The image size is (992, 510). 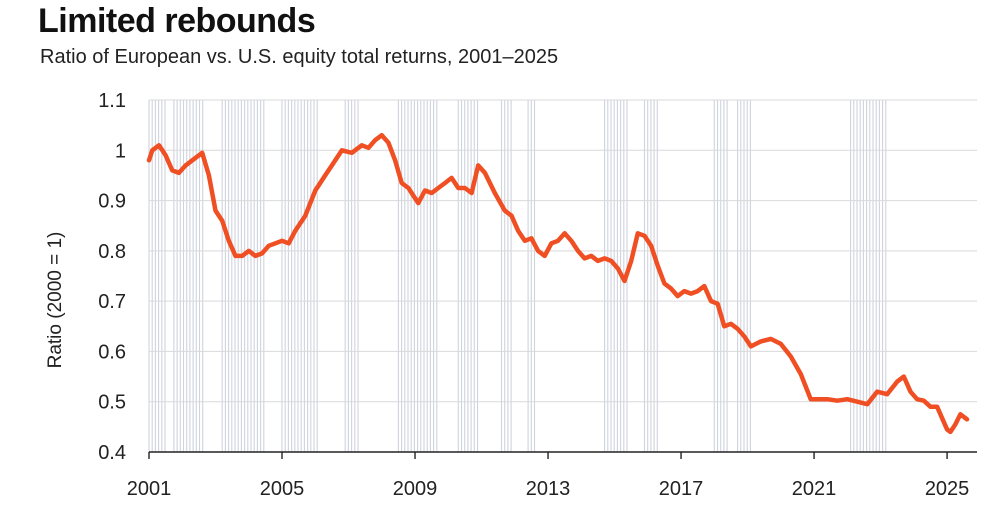 I want to click on y-tick-label: 0.7, so click(x=112, y=302).